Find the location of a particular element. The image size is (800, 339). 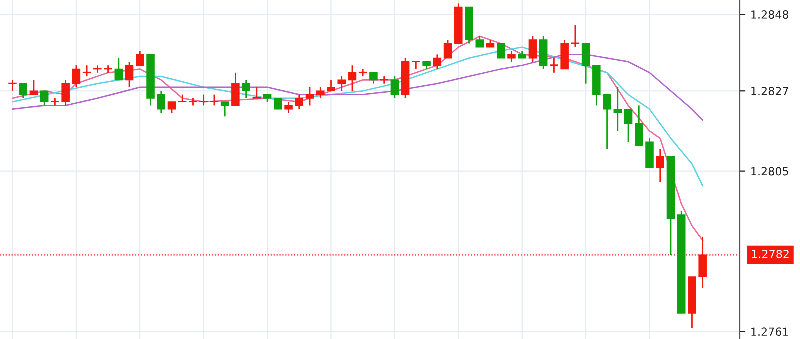

y-tick-label: 1.2827 is located at coordinates (770, 91).